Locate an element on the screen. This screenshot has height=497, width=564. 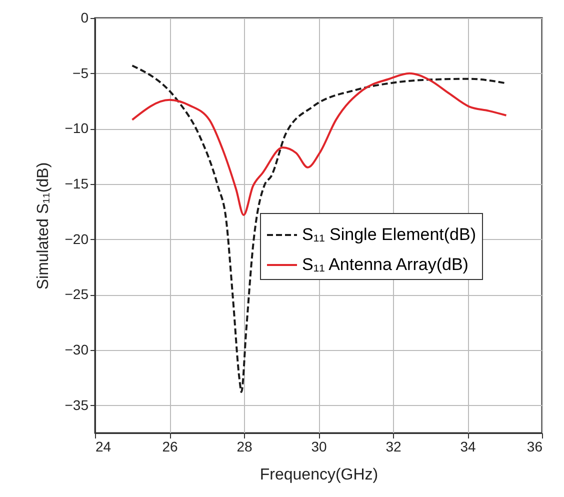
legend-label: S₁₁ Antenna Array(dB) is located at coordinates (385, 264).